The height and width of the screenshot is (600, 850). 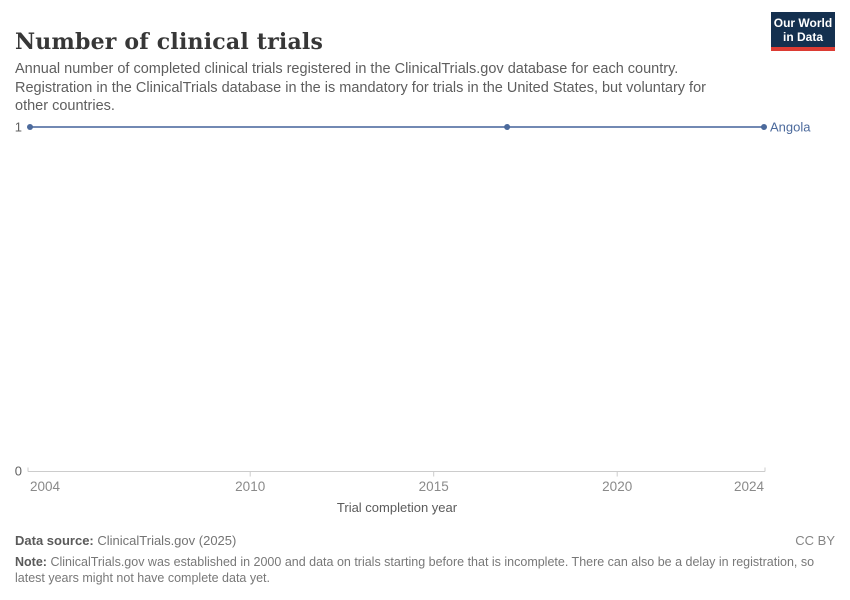 What do you see at coordinates (31, 562) in the screenshot?
I see `note-label: Note:` at bounding box center [31, 562].